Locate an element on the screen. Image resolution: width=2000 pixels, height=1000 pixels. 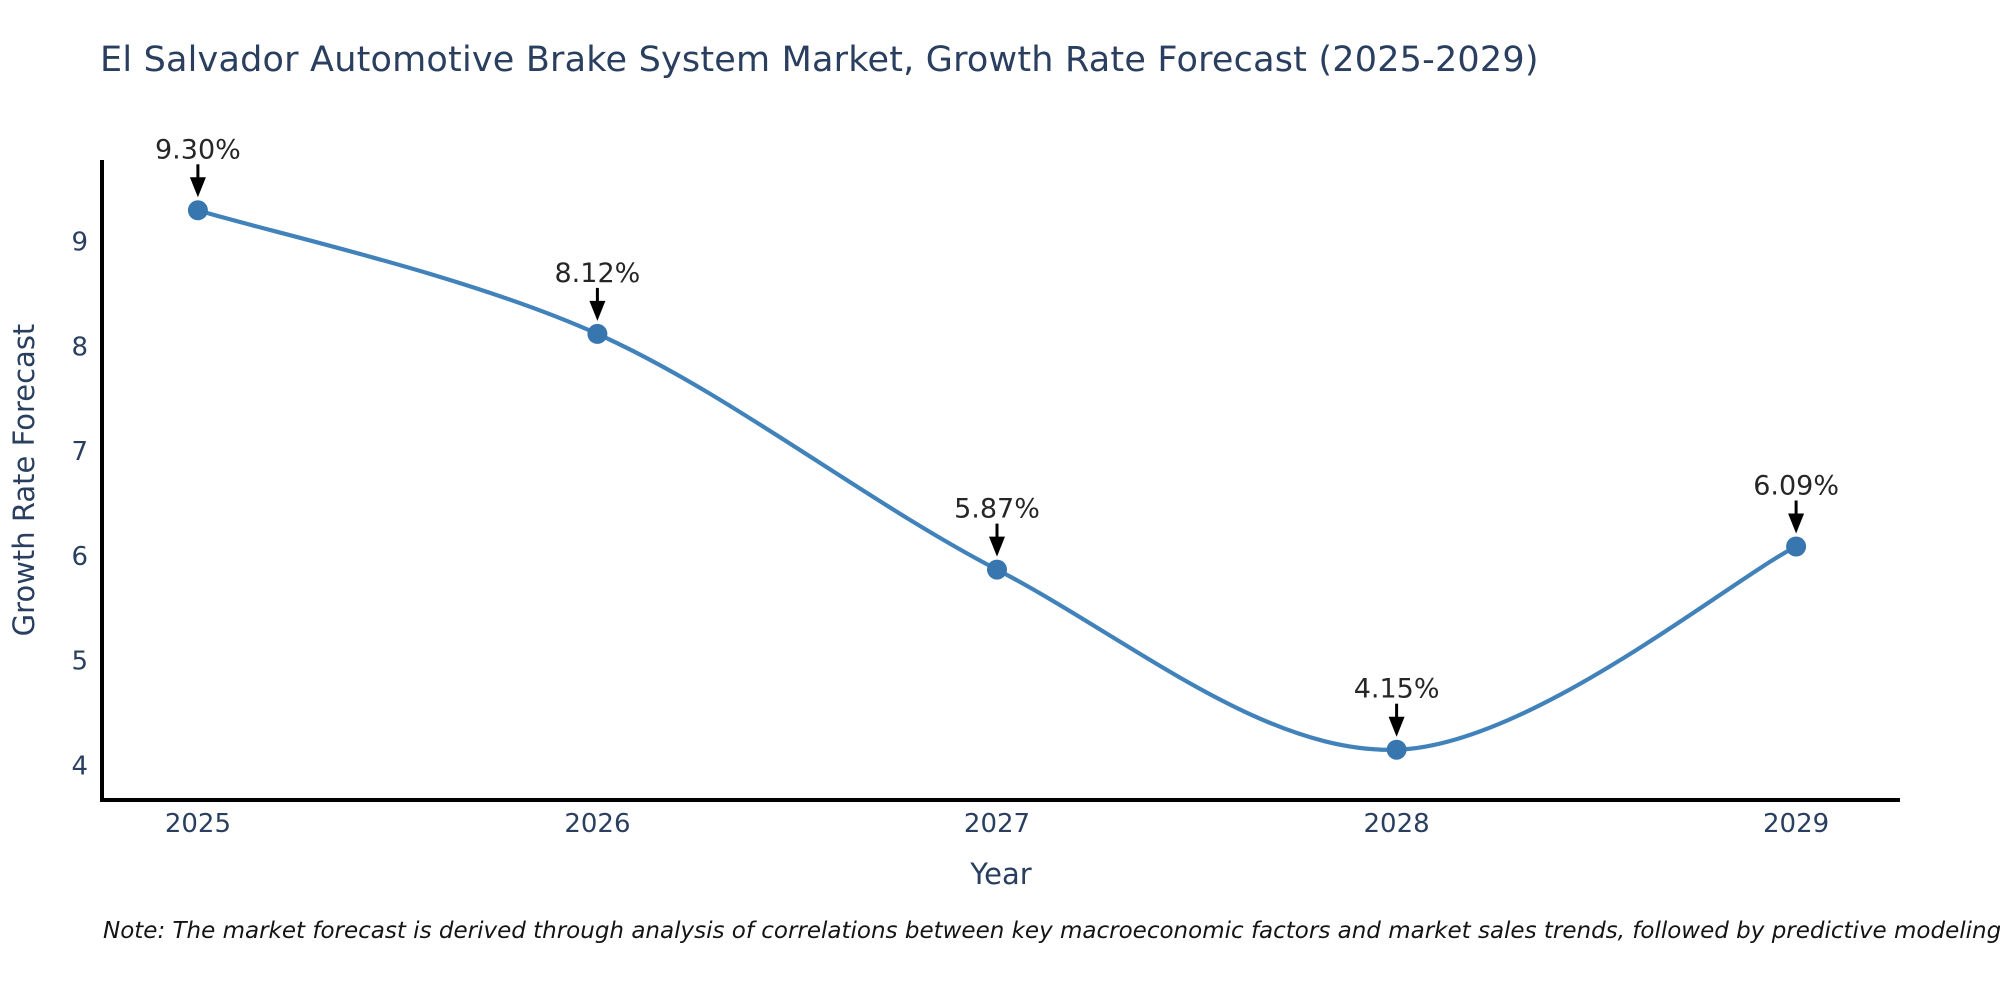
x-tick-label: 2028 is located at coordinates (1397, 824).